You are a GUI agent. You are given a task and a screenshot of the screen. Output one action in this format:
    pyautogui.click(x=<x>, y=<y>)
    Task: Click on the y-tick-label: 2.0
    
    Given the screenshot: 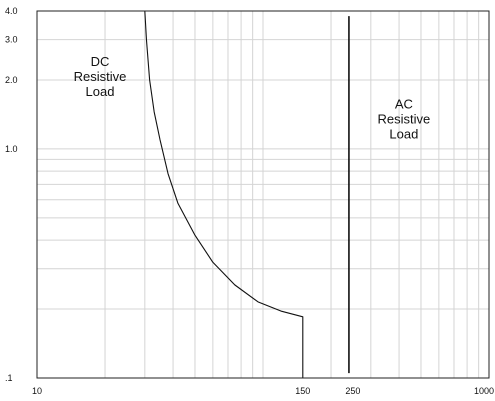 What is the action you would take?
    pyautogui.click(x=11, y=80)
    